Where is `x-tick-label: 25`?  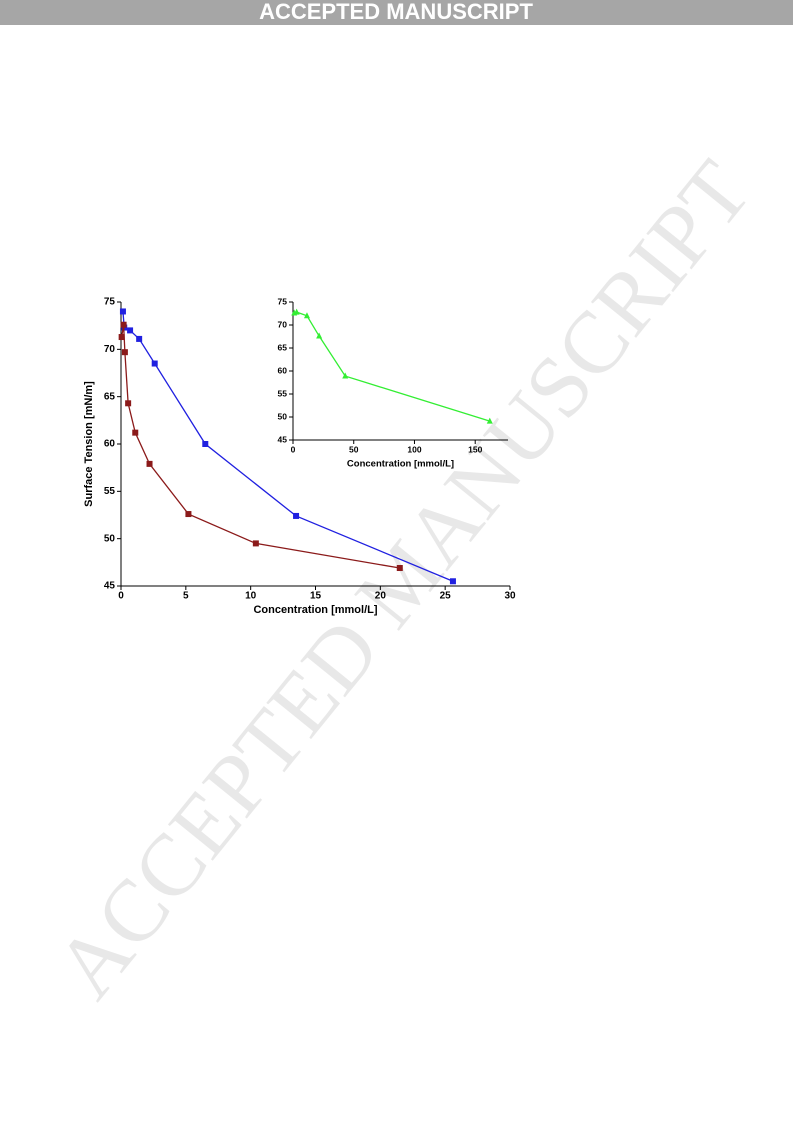
x-tick-label: 25 is located at coordinates (446, 596).